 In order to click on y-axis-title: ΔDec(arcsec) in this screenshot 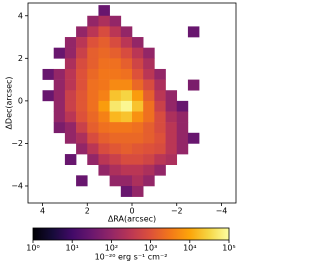, I will do `click(9, 102)`.